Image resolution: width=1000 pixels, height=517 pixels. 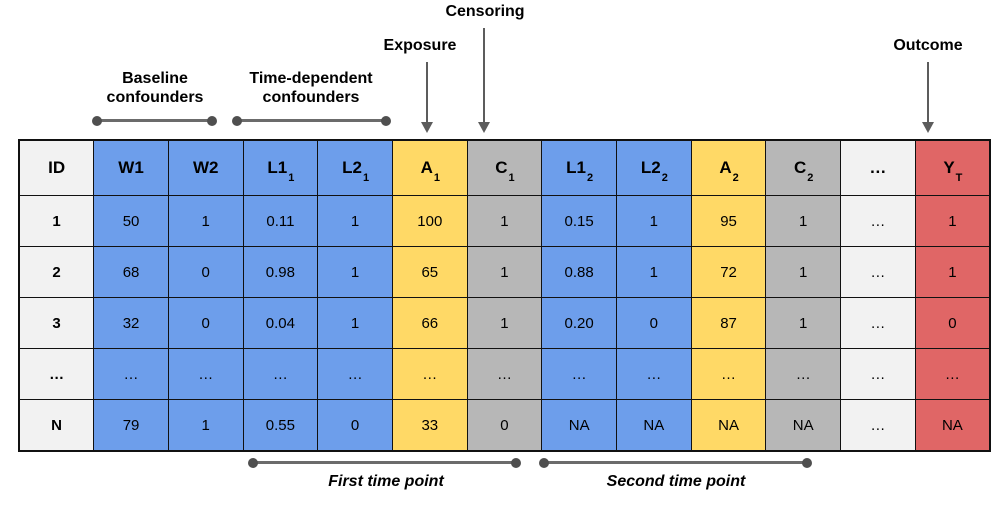 I want to click on table-row: 3 32 0 0.04 1 66 1 0.20 0 87 1… 0, so click(x=504, y=323).